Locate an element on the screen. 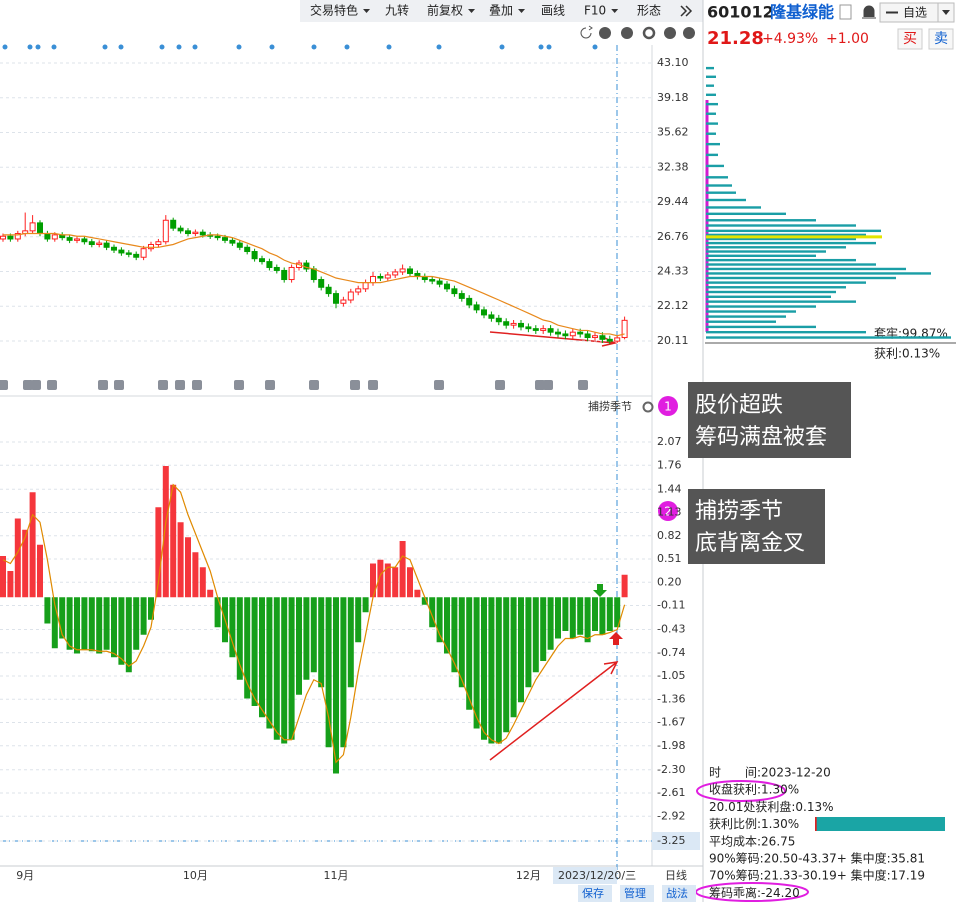 The height and width of the screenshot is (902, 956). close-icon is located at coordinates (689, 33).